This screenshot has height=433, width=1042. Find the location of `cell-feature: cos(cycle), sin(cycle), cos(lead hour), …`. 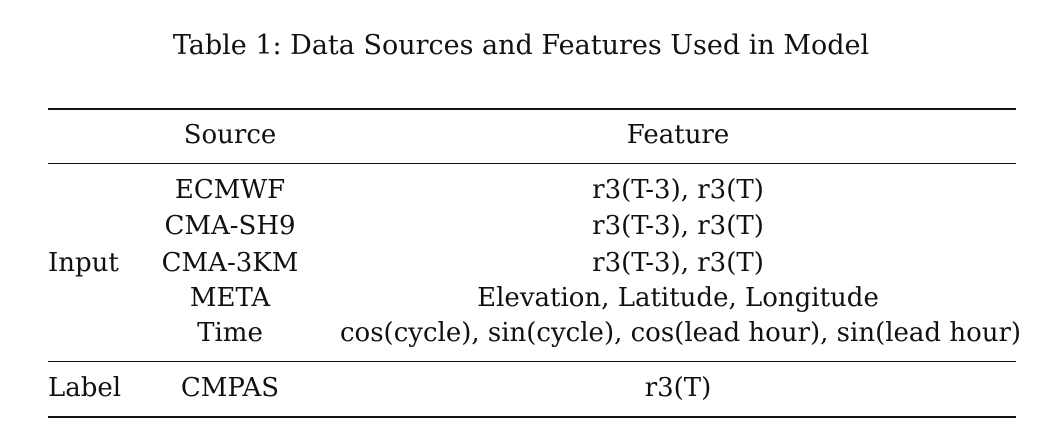

cell-feature: cos(cycle), sin(cycle), cos(lead hour), … is located at coordinates (681, 333).